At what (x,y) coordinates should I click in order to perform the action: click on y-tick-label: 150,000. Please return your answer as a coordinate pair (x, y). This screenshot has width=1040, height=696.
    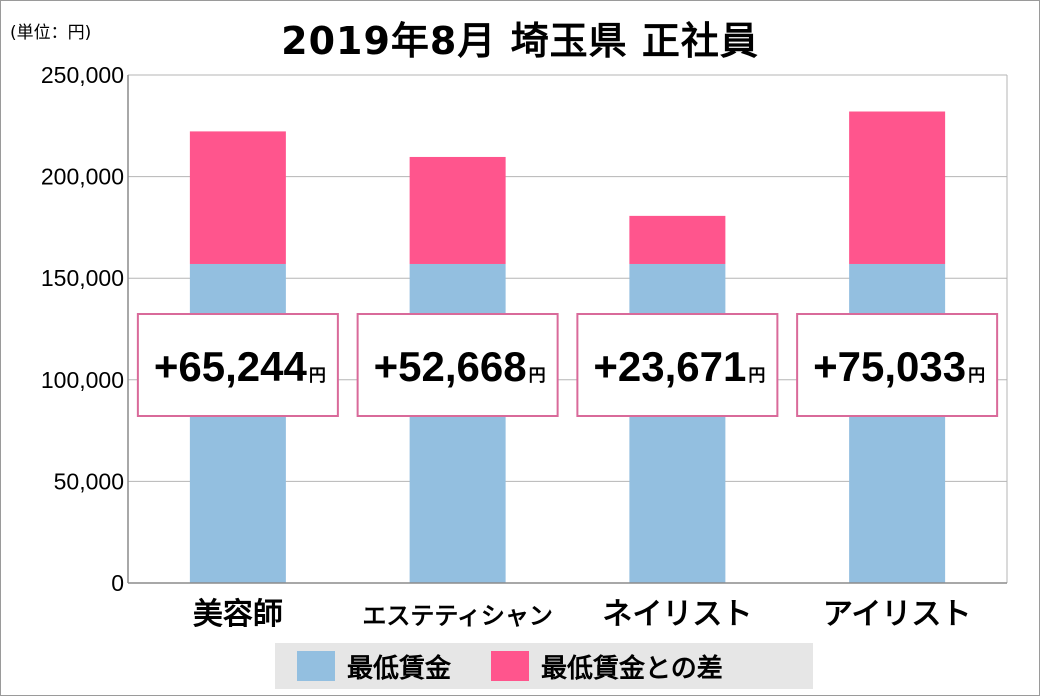
    Looking at the image, I should click on (82, 278).